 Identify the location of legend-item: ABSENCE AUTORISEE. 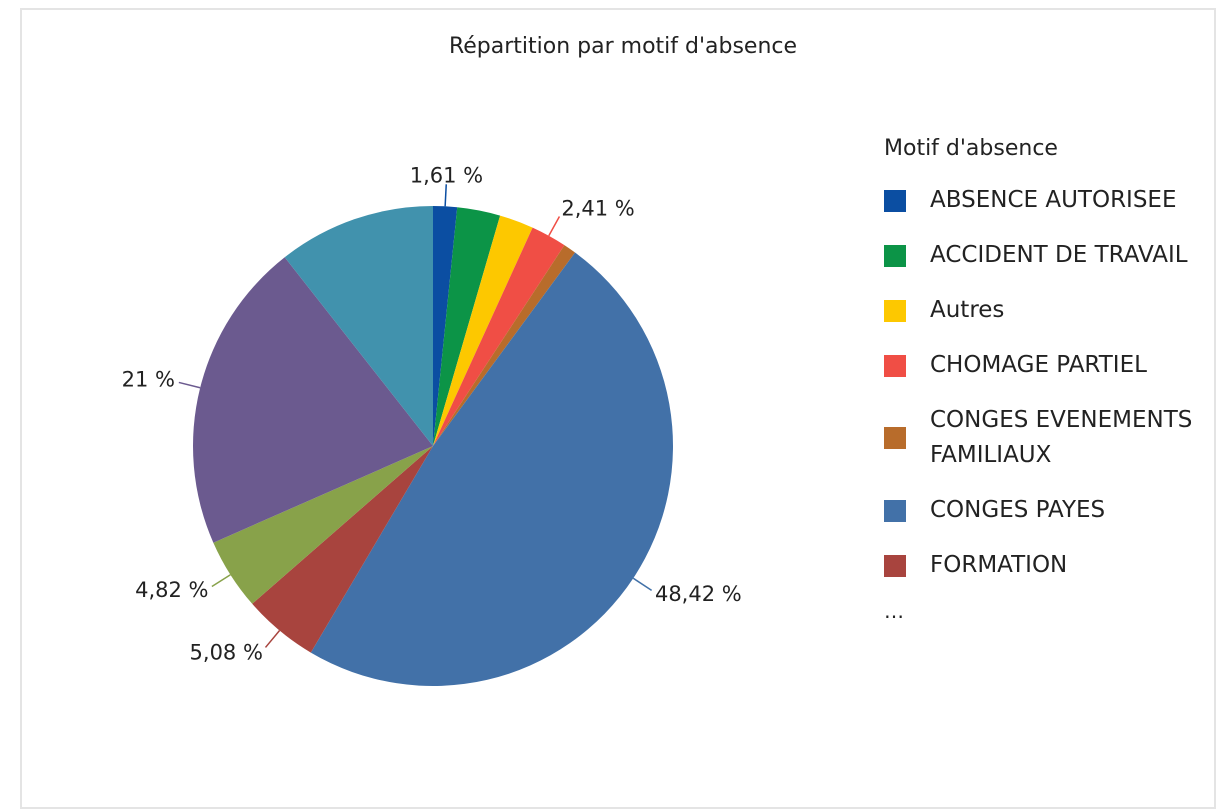
(1044, 200).